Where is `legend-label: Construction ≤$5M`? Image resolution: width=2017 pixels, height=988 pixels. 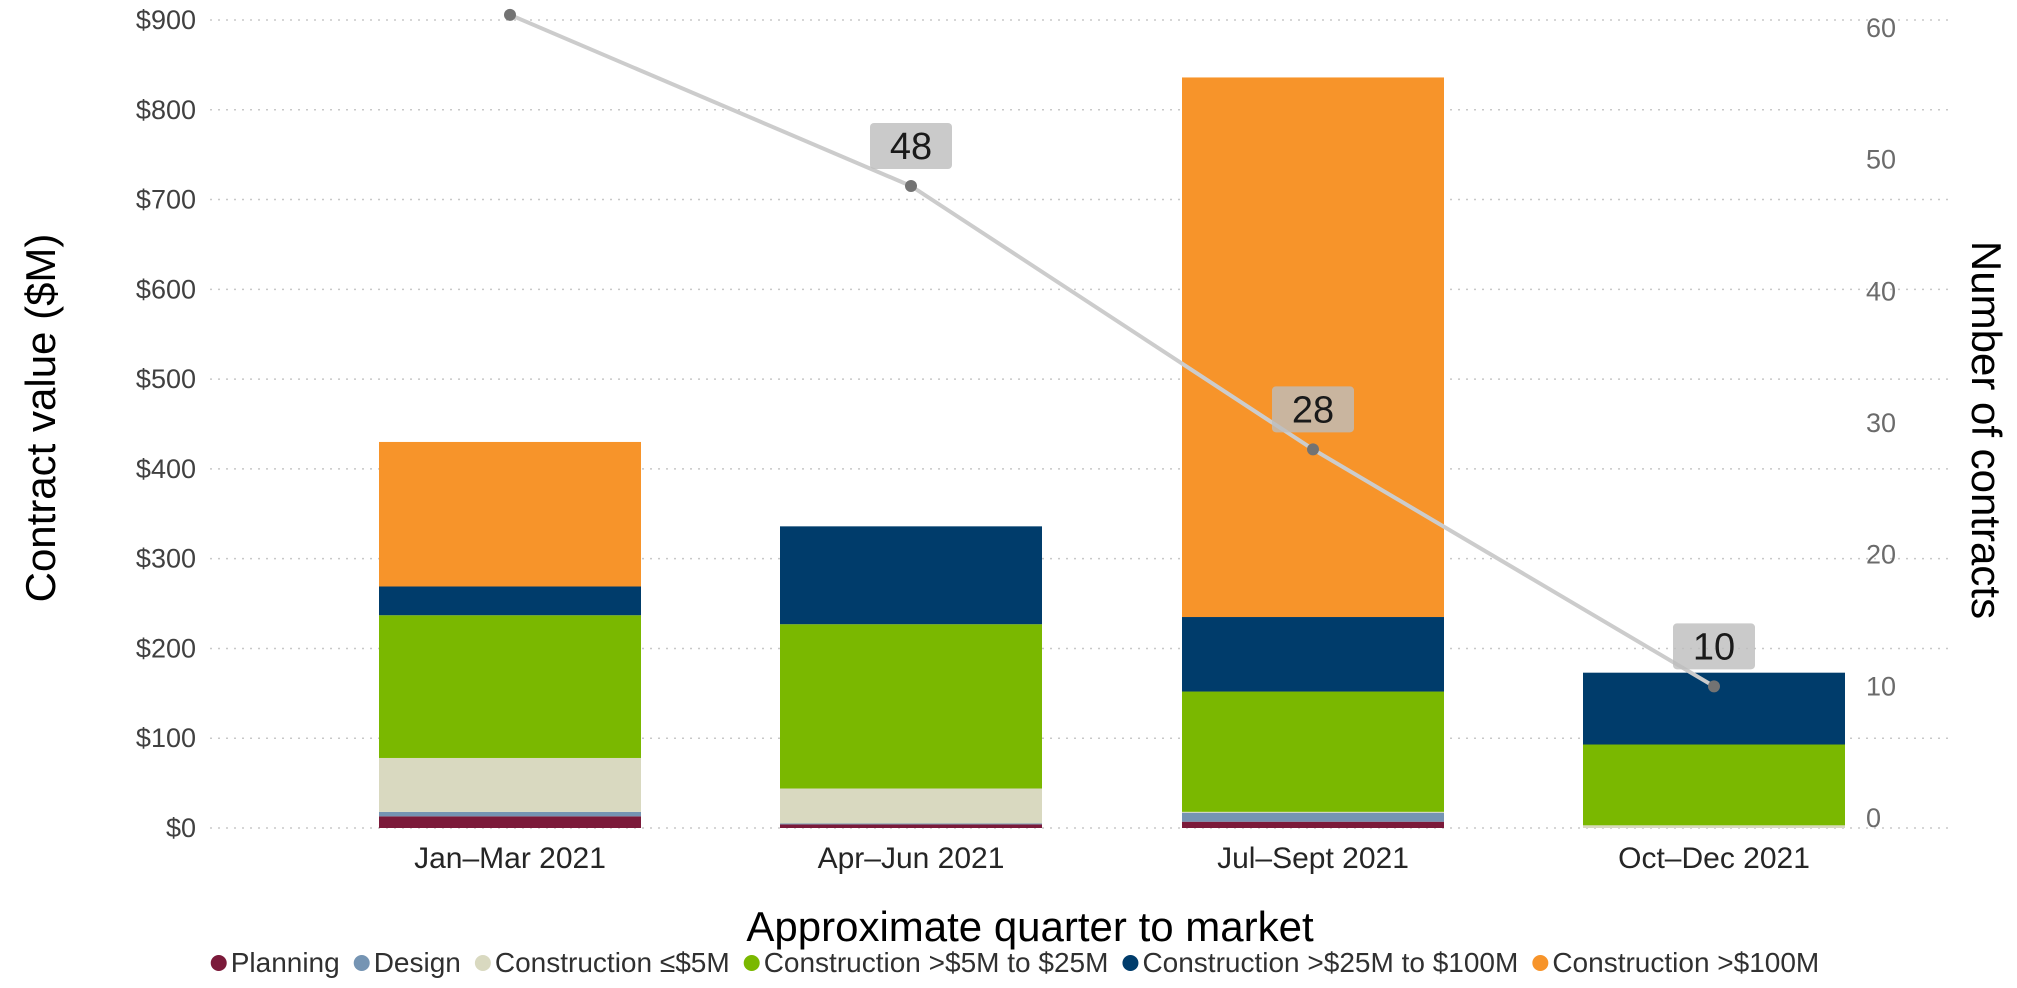 legend-label: Construction ≤$5M is located at coordinates (612, 962).